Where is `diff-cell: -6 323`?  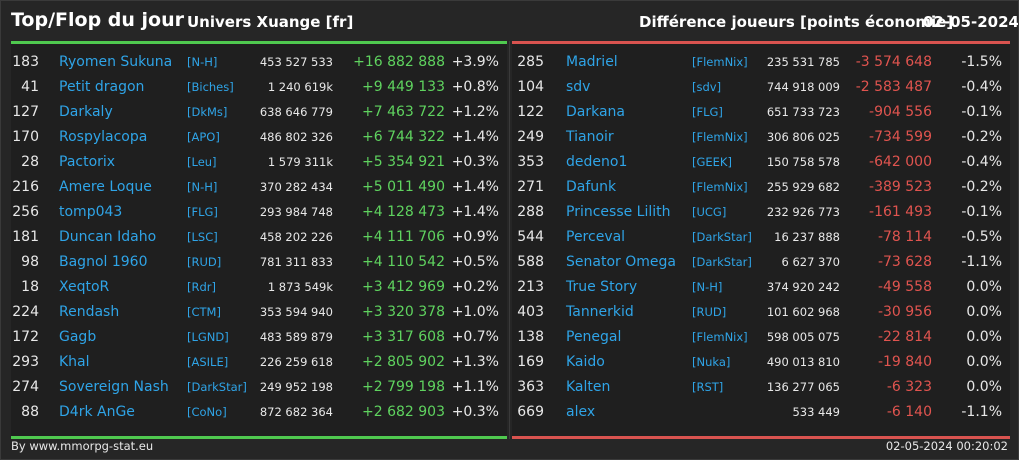 diff-cell: -6 323 is located at coordinates (909, 387).